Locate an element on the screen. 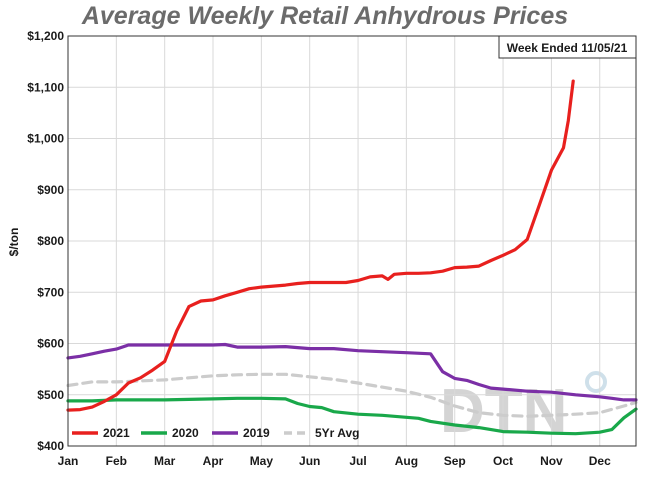  dtn-watermark: DTN is located at coordinates (523, 408).